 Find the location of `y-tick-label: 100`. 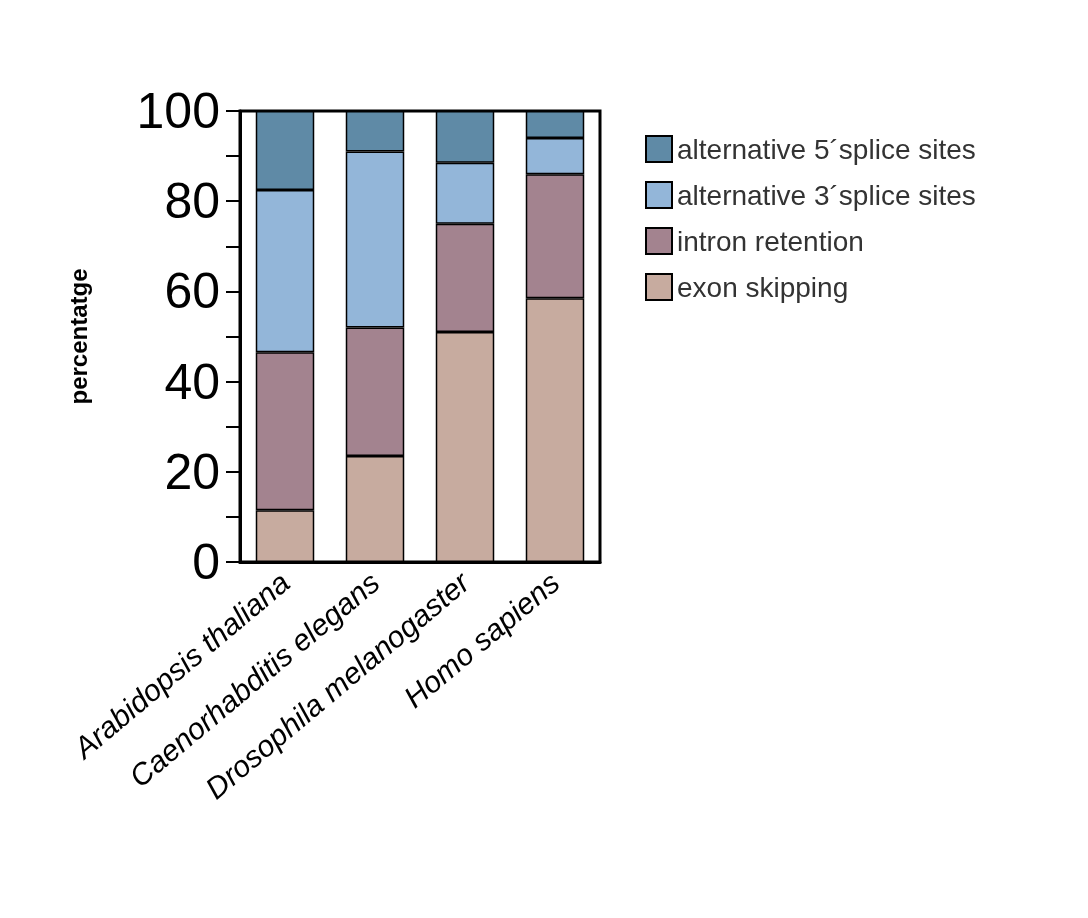

y-tick-label: 100 is located at coordinates (178, 111).